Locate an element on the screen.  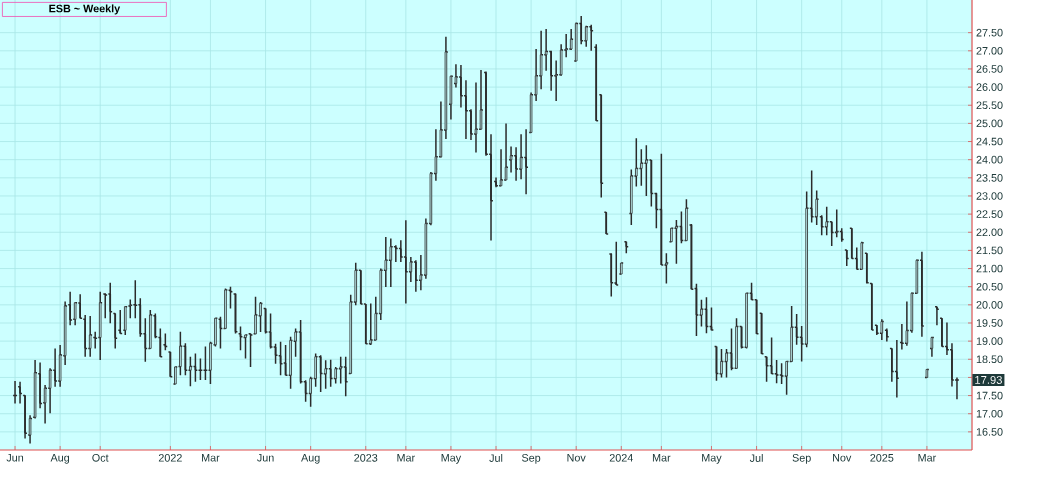
x-tick-label: 2025 is located at coordinates (882, 458).